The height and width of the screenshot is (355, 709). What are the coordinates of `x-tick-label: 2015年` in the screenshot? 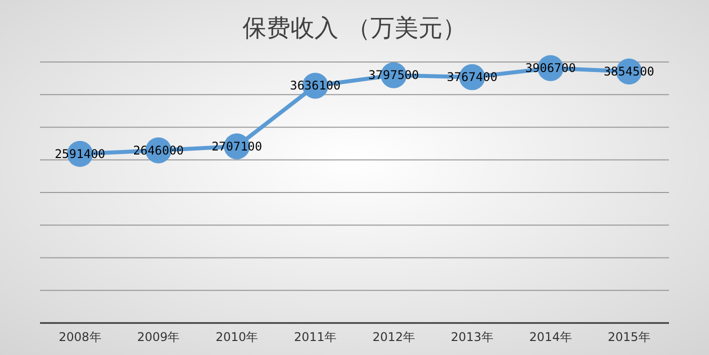 It's located at (629, 337).